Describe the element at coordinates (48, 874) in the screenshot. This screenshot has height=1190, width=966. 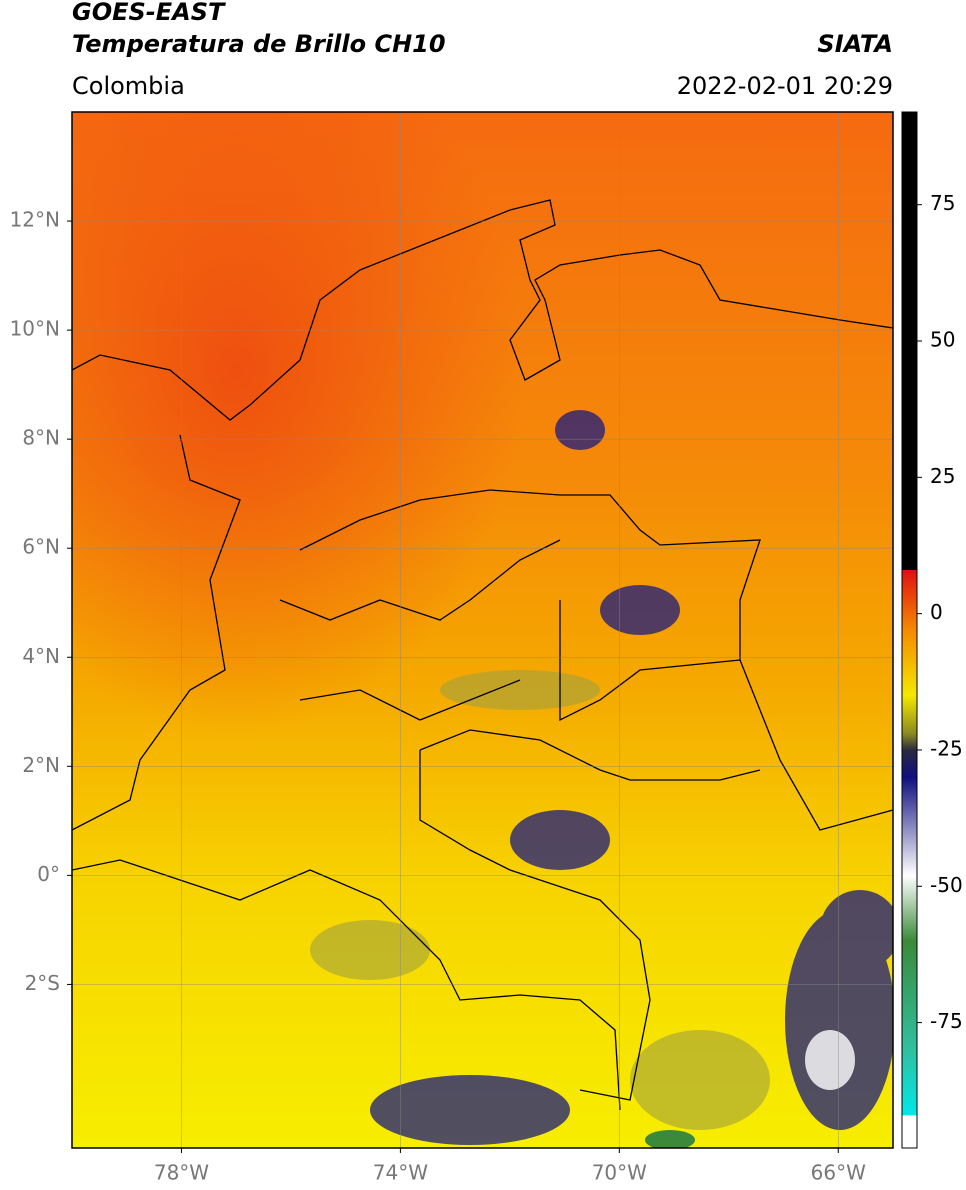
I see `y-tick-label: 0°` at that location.